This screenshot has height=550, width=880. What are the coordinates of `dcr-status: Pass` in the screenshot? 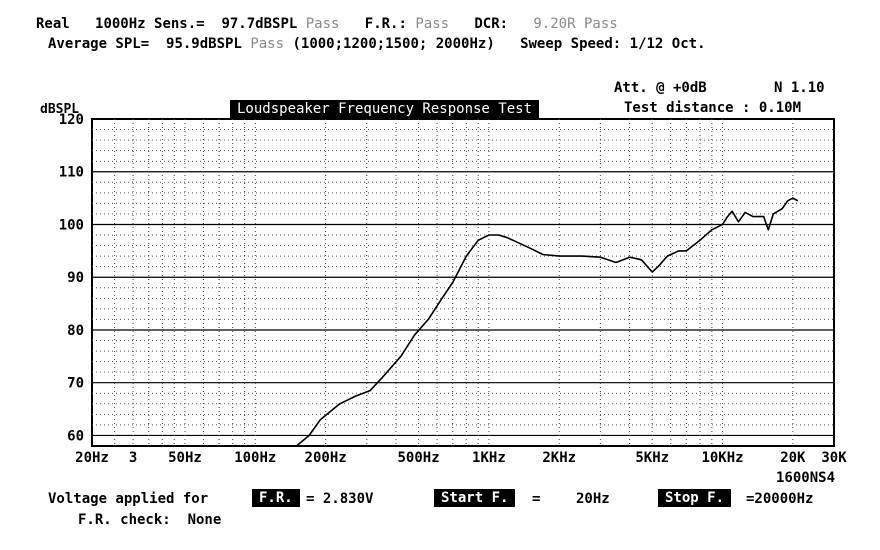 It's located at (600, 24).